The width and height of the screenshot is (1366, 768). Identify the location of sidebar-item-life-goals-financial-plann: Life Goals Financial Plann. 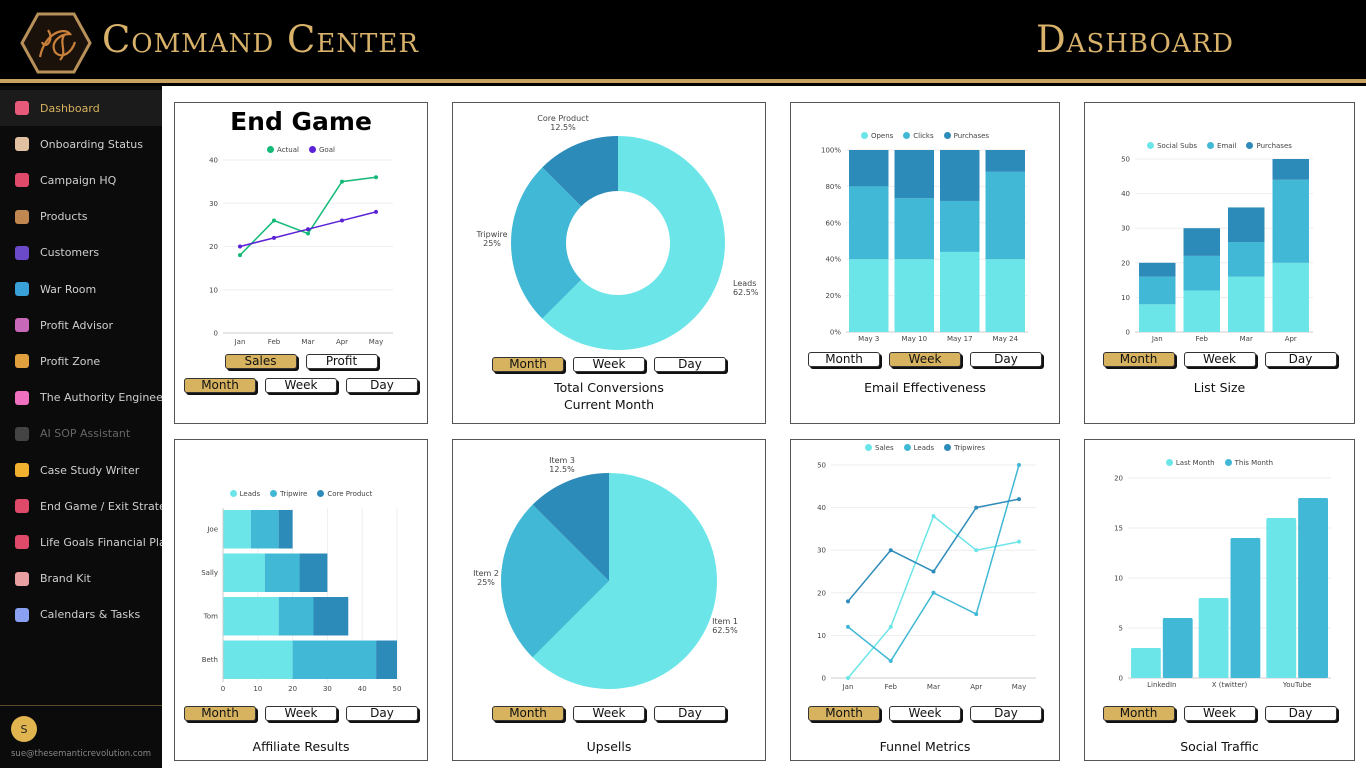
(81, 542).